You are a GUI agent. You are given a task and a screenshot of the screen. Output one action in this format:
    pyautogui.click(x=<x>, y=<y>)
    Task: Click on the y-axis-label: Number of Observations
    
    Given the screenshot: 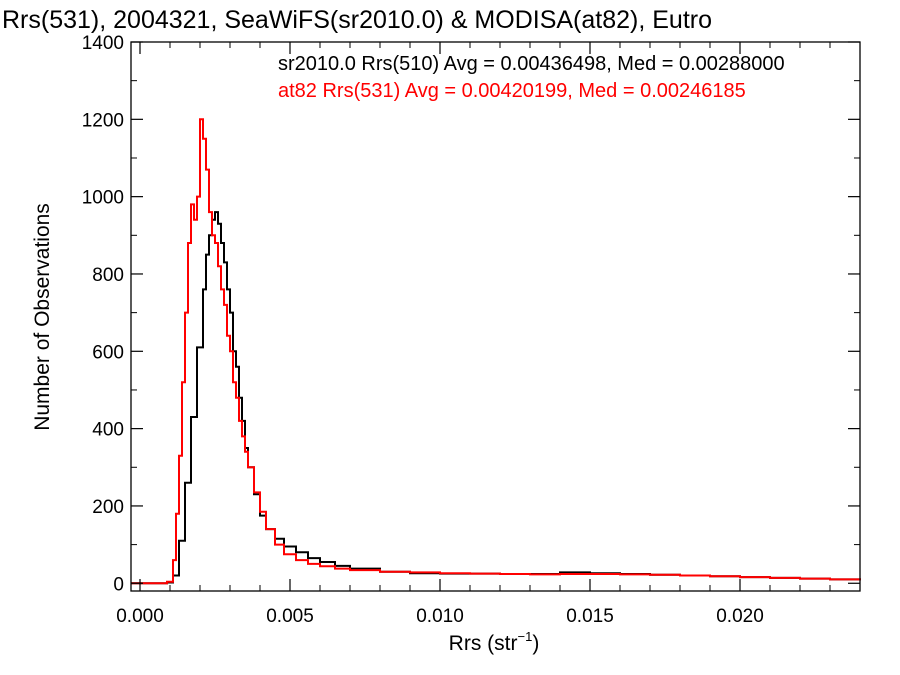 What is the action you would take?
    pyautogui.click(x=42, y=317)
    